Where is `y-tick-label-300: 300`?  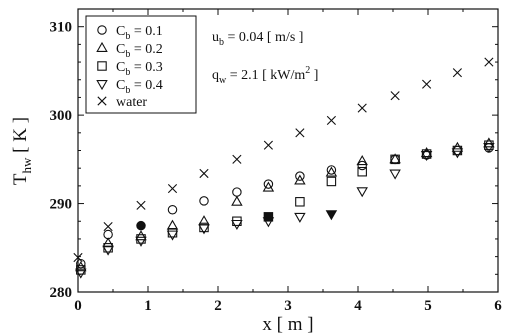
y-tick-label-300: 300 is located at coordinates (61, 116).